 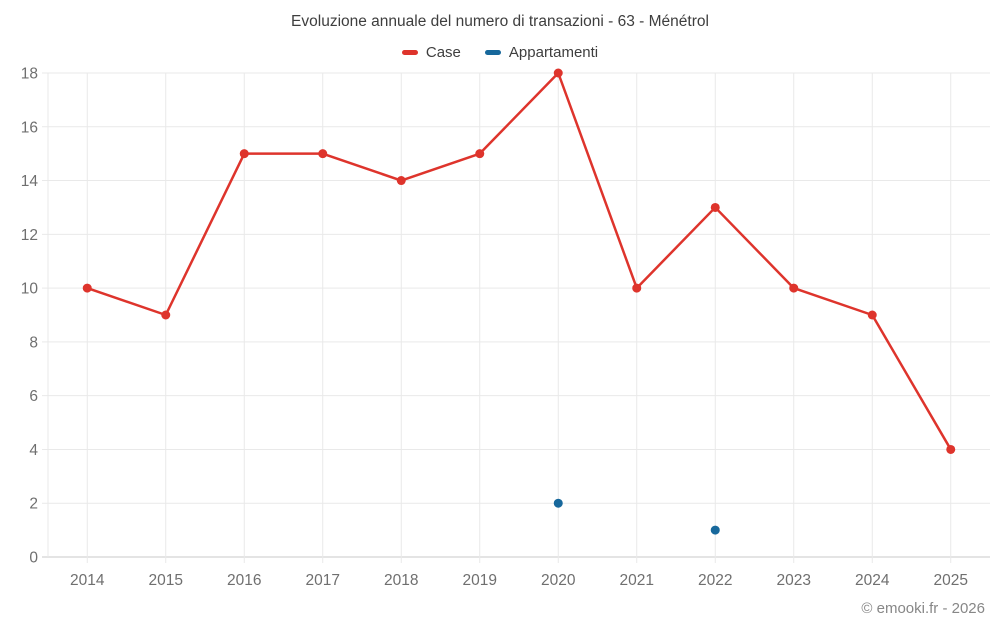 I want to click on legend-label-case: Case, so click(x=443, y=52).